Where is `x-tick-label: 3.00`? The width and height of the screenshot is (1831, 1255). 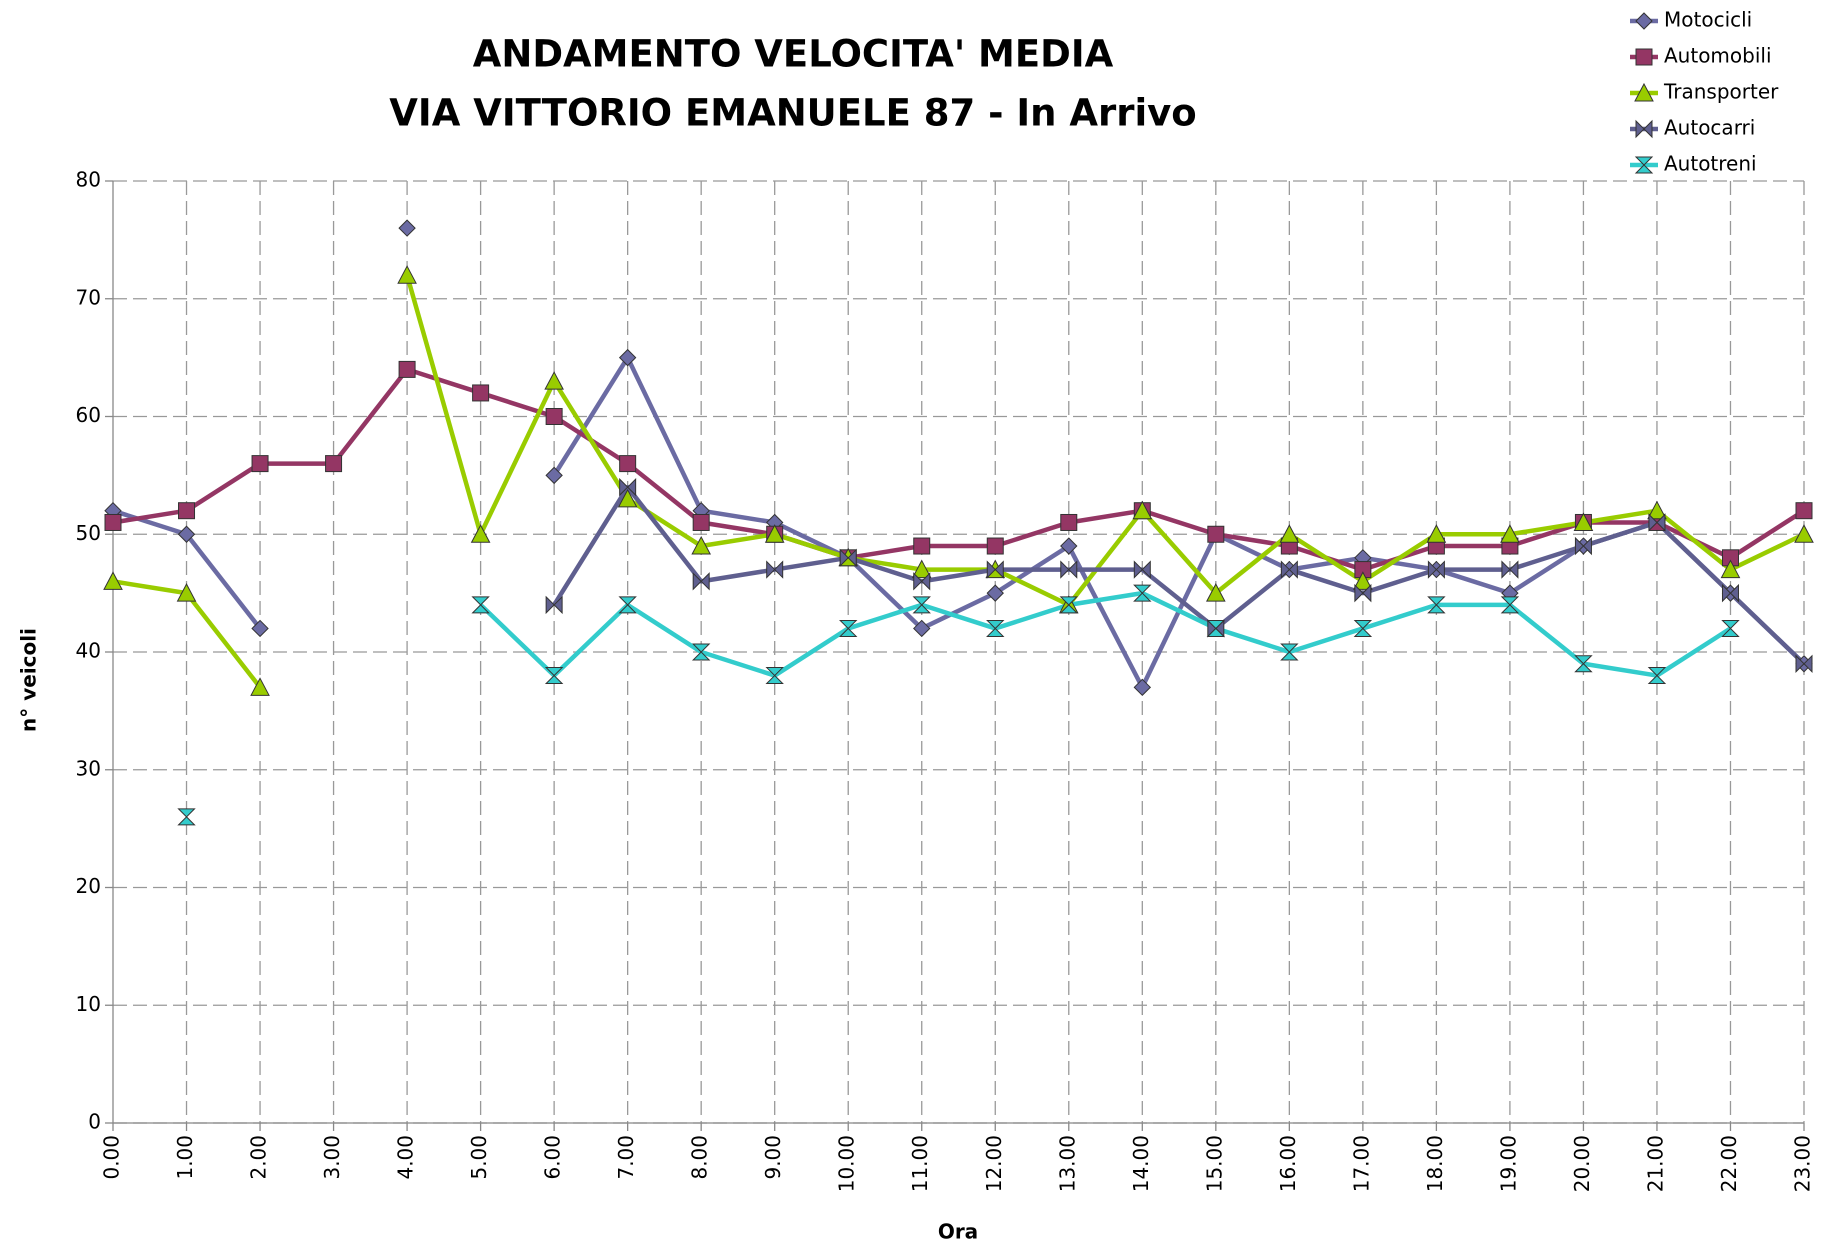
x-tick-label: 3.00 is located at coordinates (332, 1157).